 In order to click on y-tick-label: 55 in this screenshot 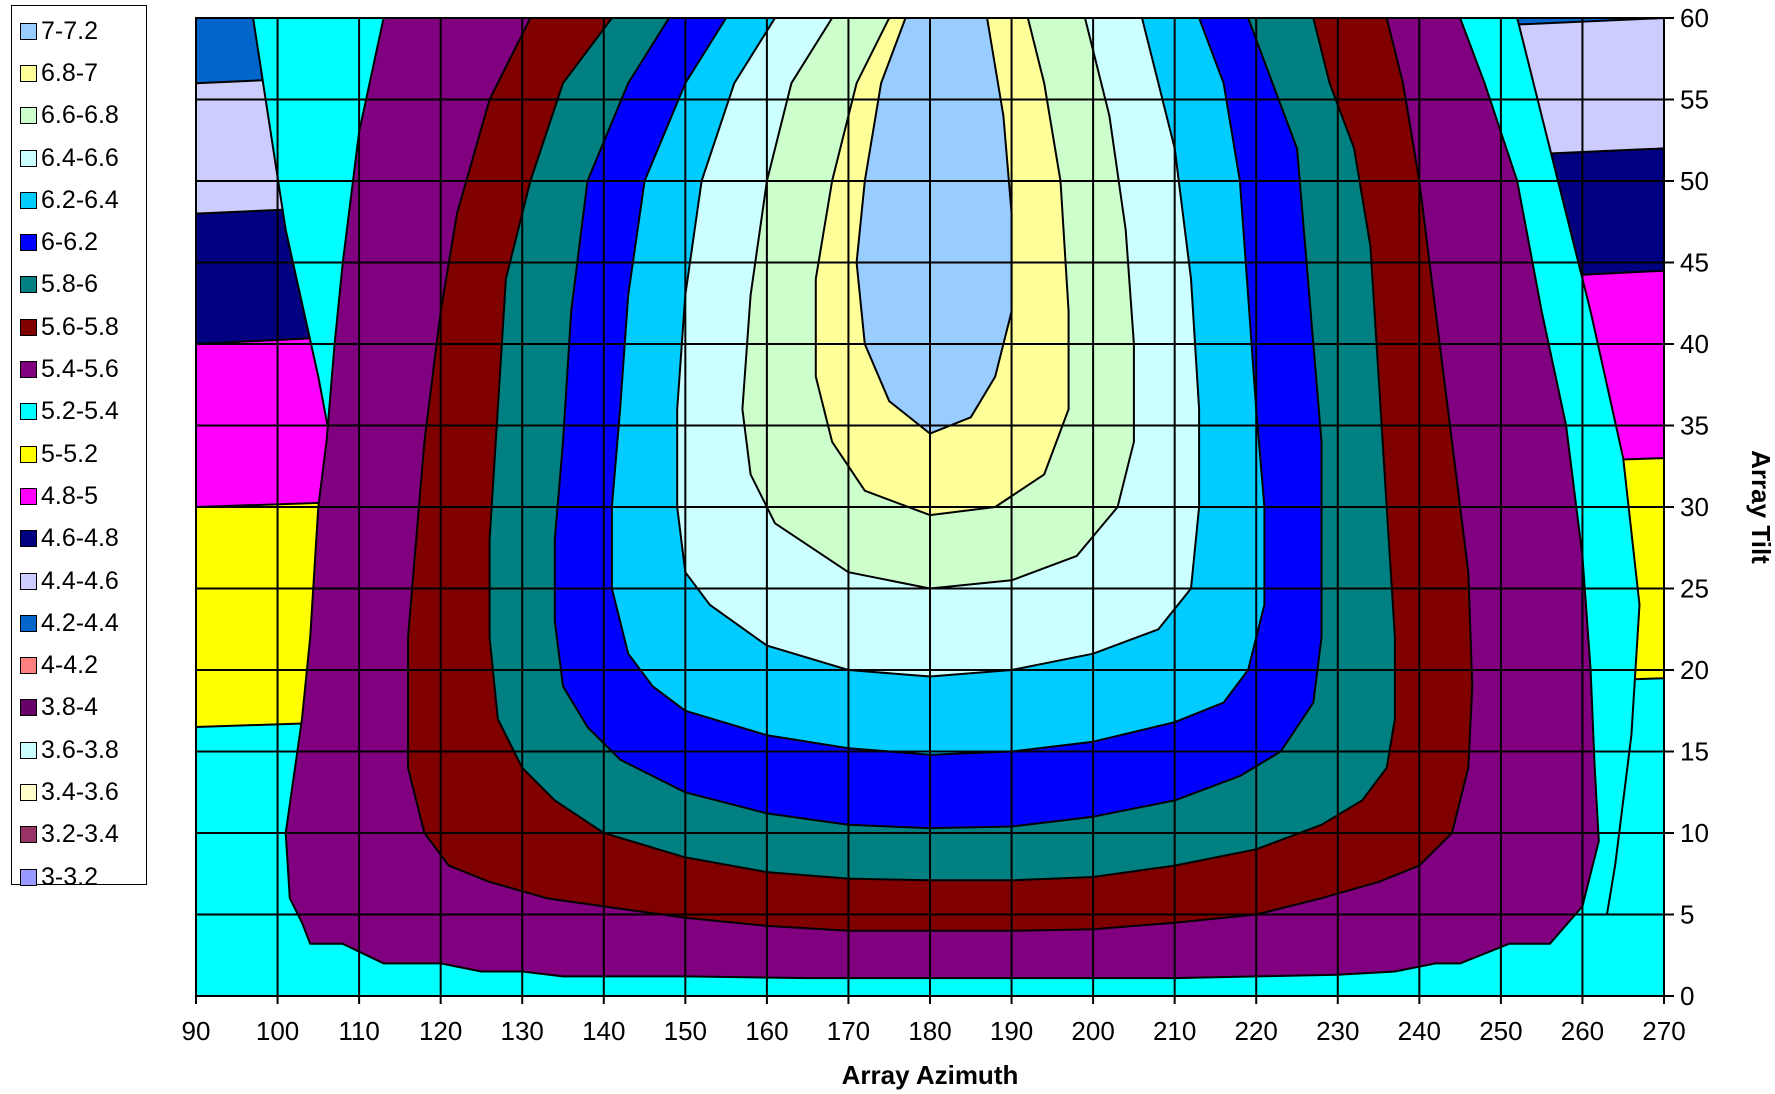, I will do `click(1694, 100)`.